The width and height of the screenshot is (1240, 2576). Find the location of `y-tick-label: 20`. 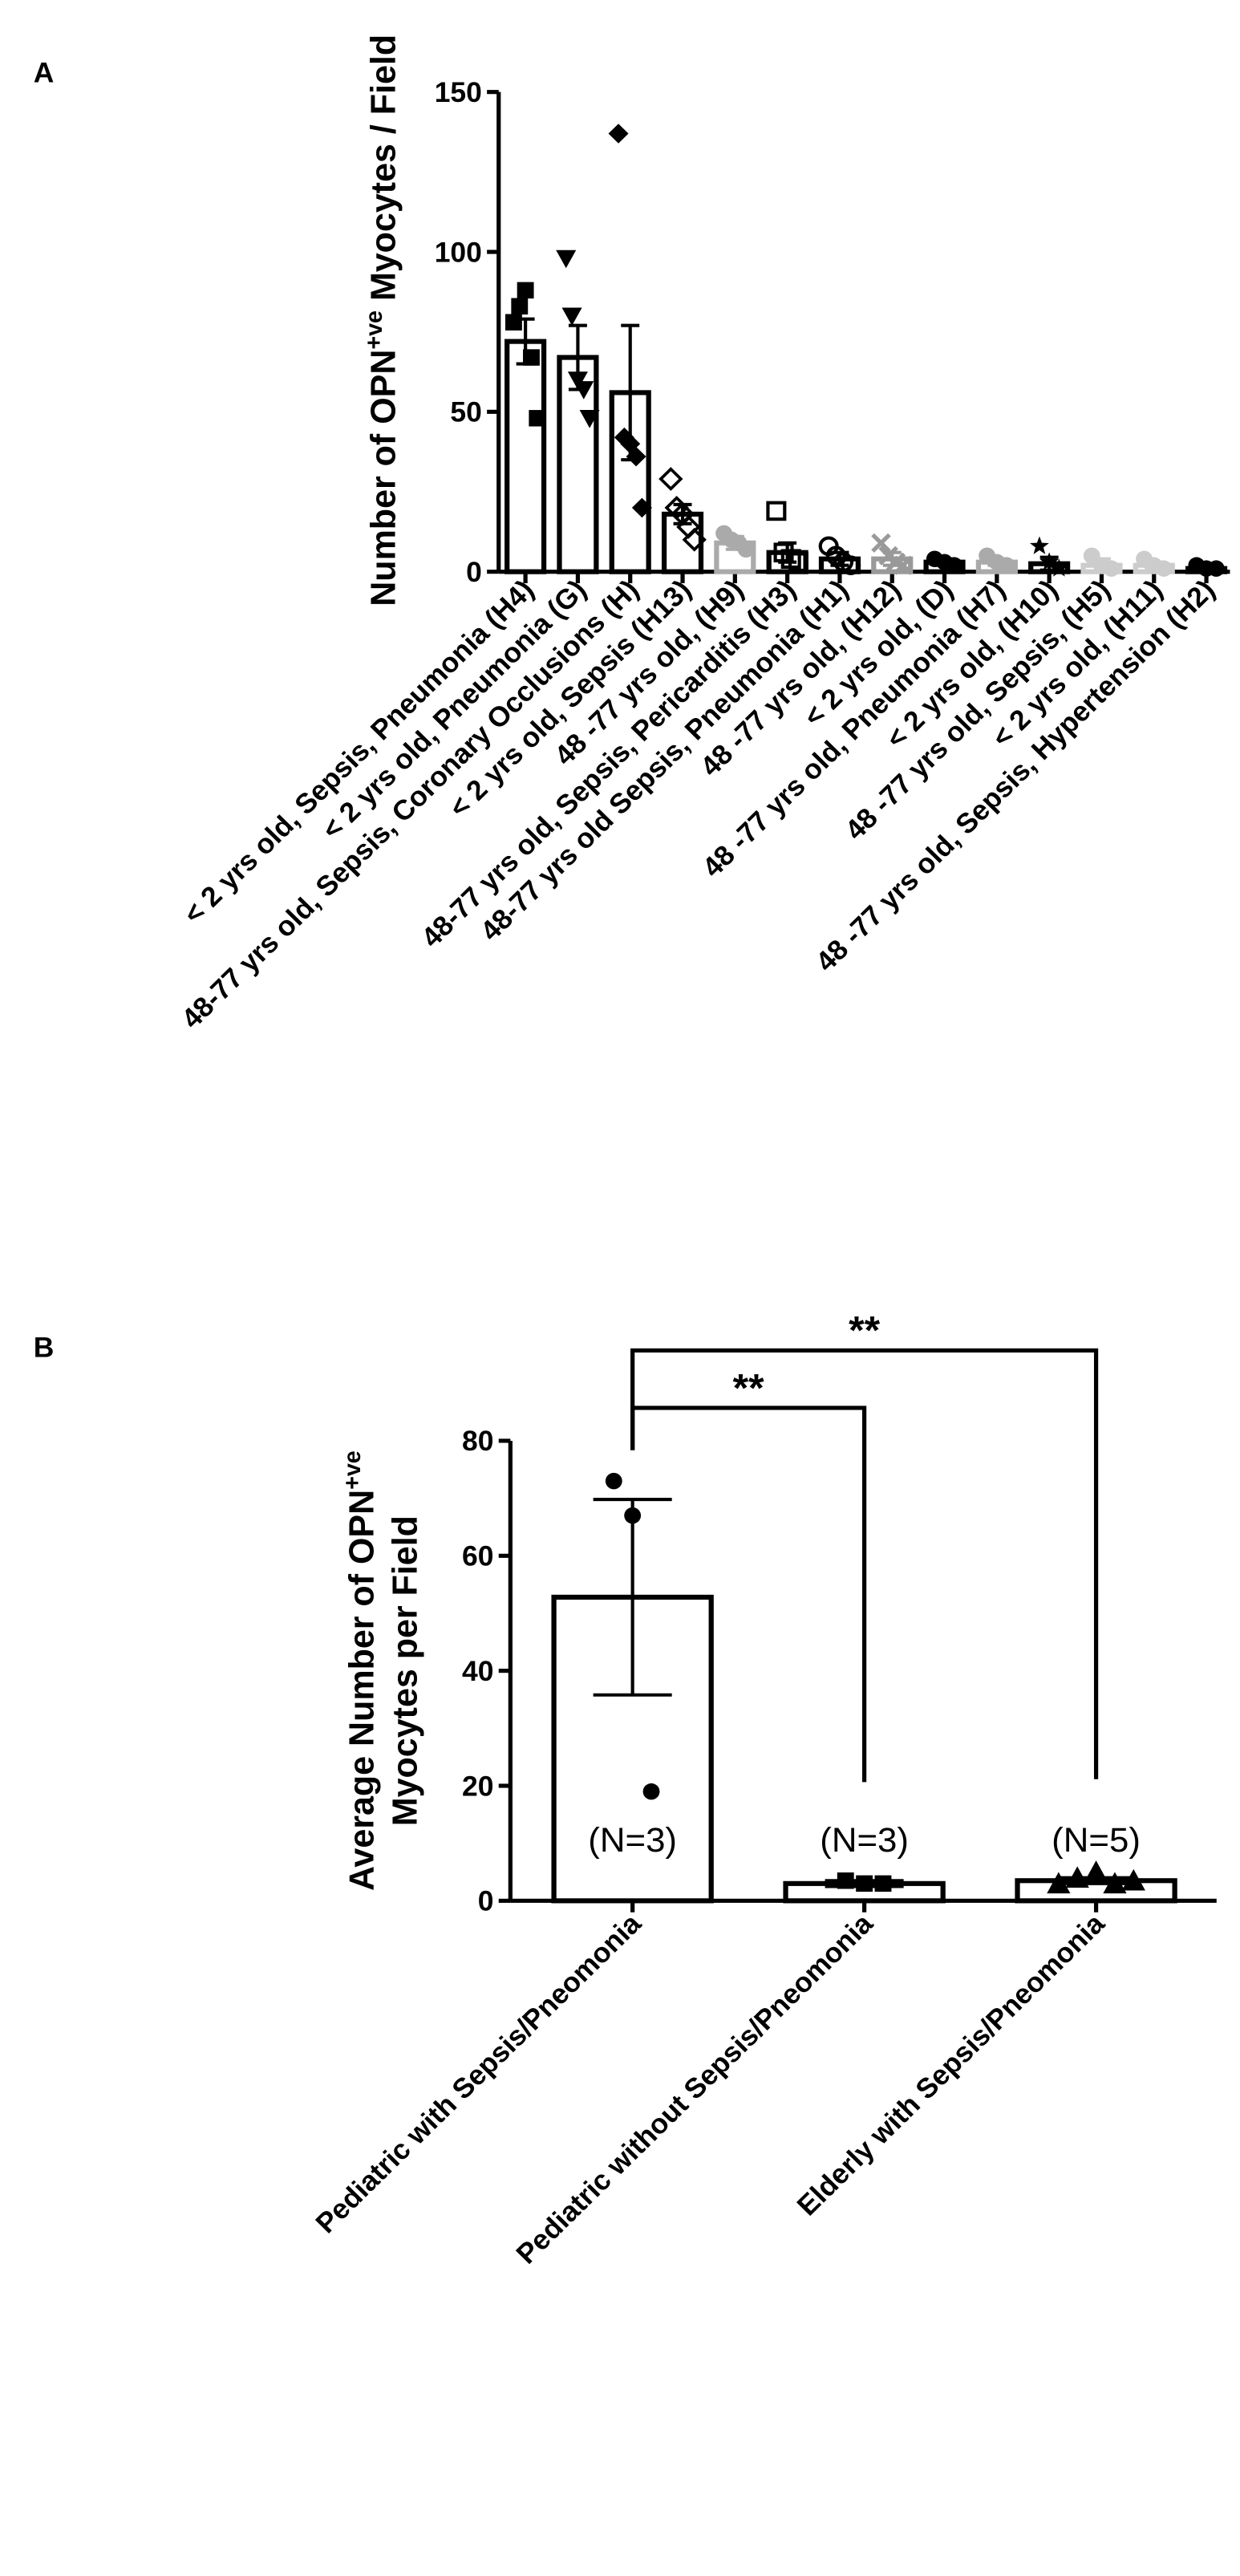

y-tick-label: 20 is located at coordinates (478, 1787).